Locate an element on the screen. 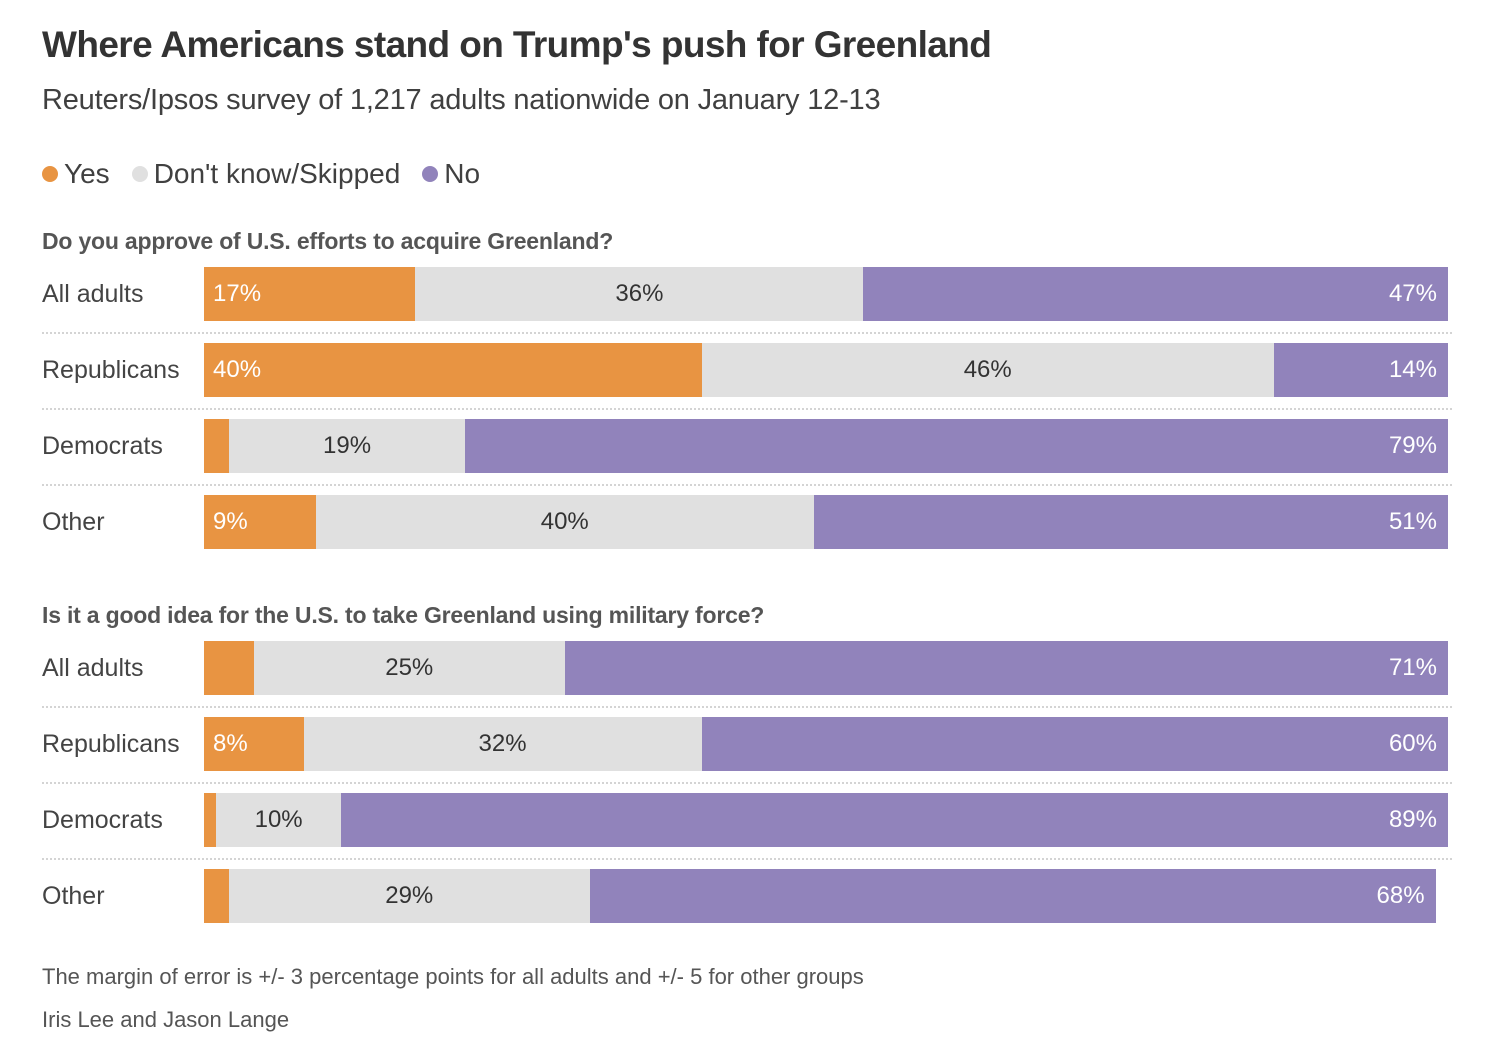 The height and width of the screenshot is (1050, 1494). data-label-don-t-know-skipped: 10% is located at coordinates (278, 819).